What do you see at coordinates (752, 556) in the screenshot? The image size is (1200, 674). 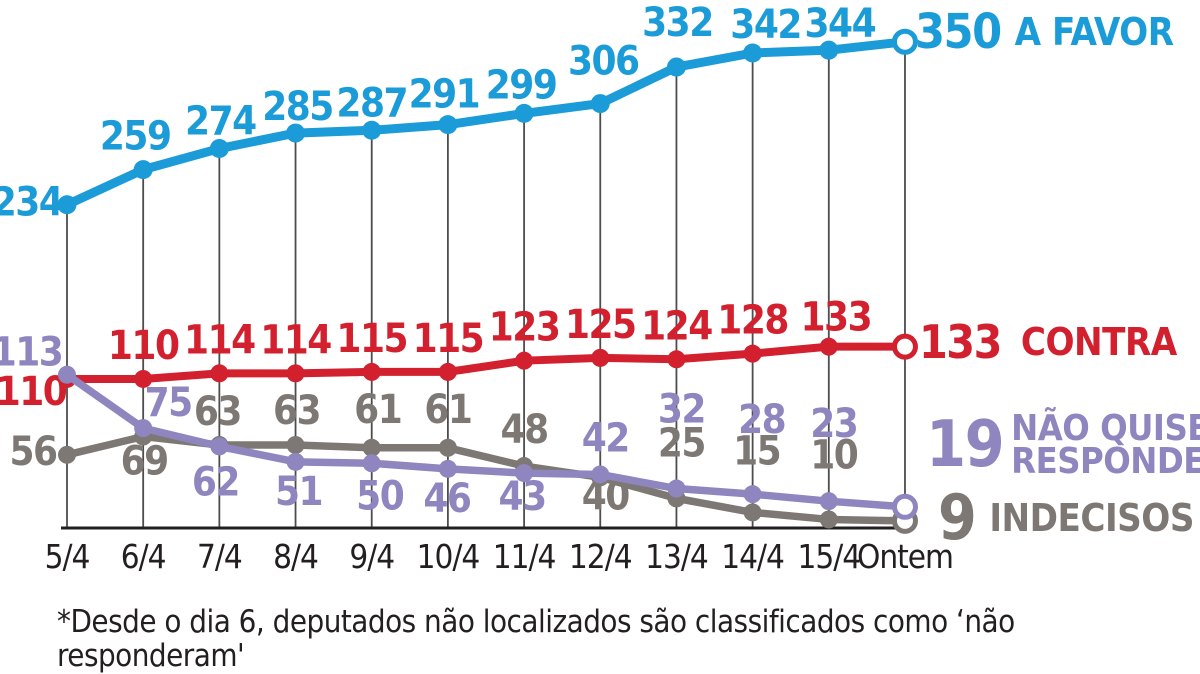 I see `x-axis-label: 14/4` at bounding box center [752, 556].